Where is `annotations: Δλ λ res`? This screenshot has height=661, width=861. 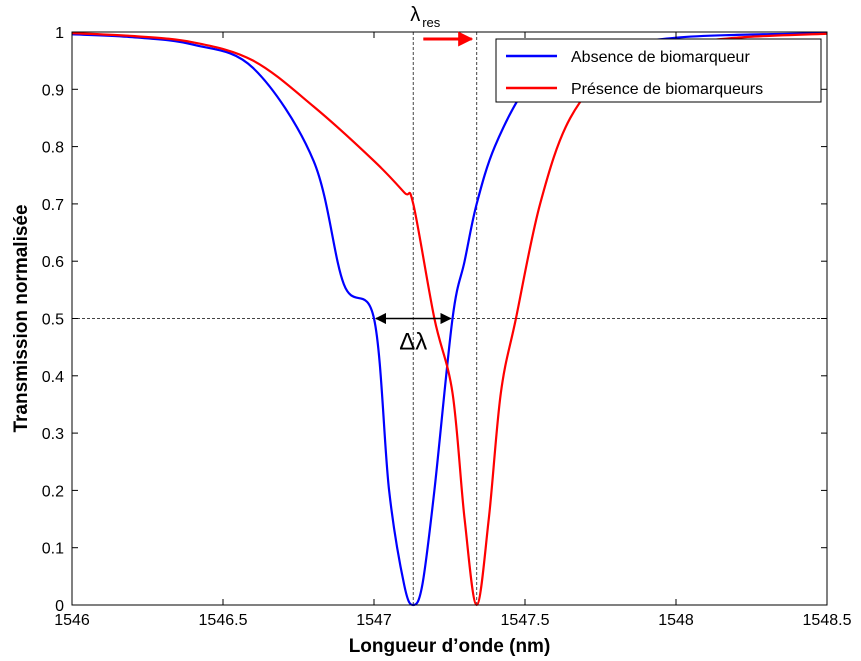 annotations: Δλ λ res is located at coordinates (424, 180).